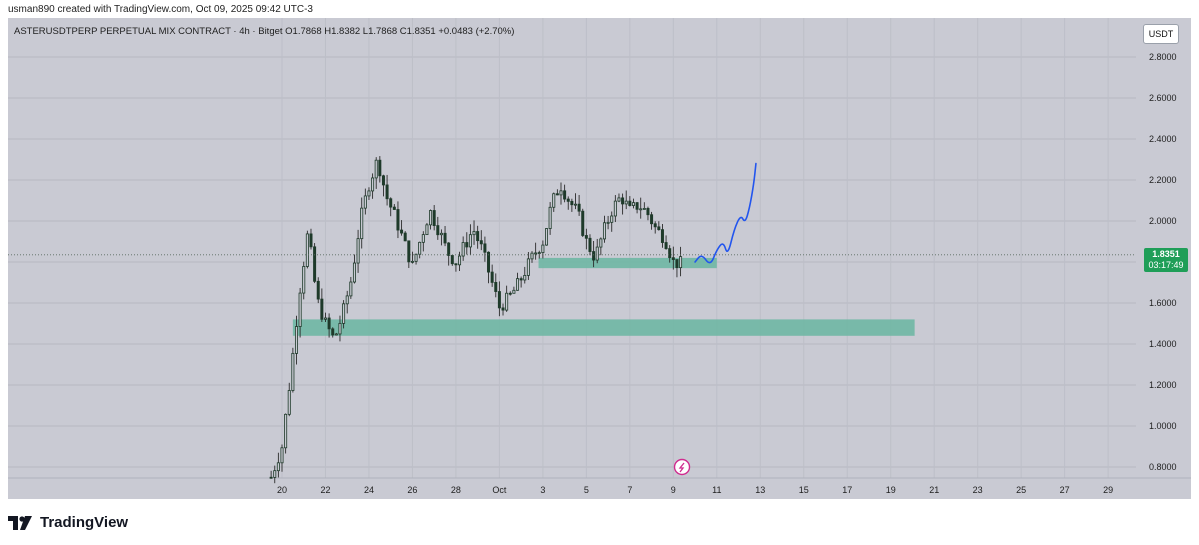 The height and width of the screenshot is (545, 1199). What do you see at coordinates (934, 490) in the screenshot?
I see `x-tick-label: 21` at bounding box center [934, 490].